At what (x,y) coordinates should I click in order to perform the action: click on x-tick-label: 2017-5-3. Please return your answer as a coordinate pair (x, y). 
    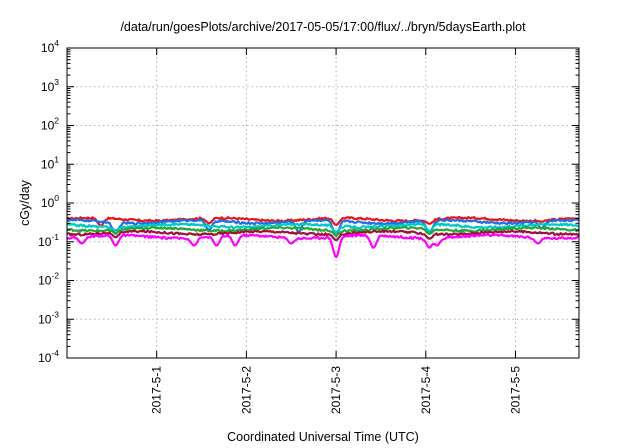
    Looking at the image, I should click on (336, 390).